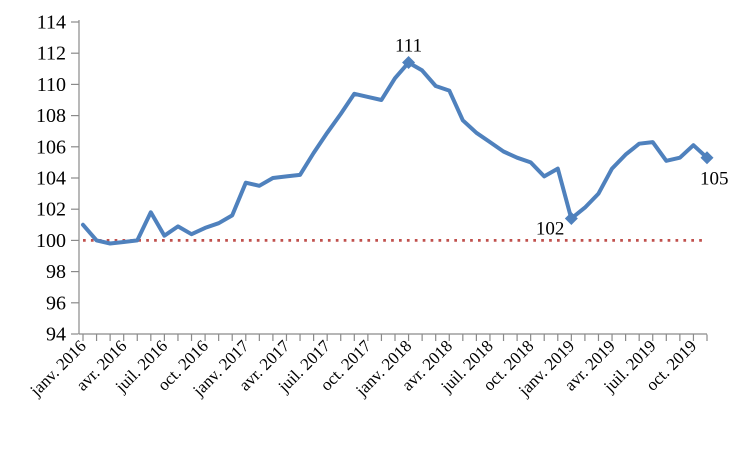  I want to click on y-axis-label: 108, so click(51, 116).